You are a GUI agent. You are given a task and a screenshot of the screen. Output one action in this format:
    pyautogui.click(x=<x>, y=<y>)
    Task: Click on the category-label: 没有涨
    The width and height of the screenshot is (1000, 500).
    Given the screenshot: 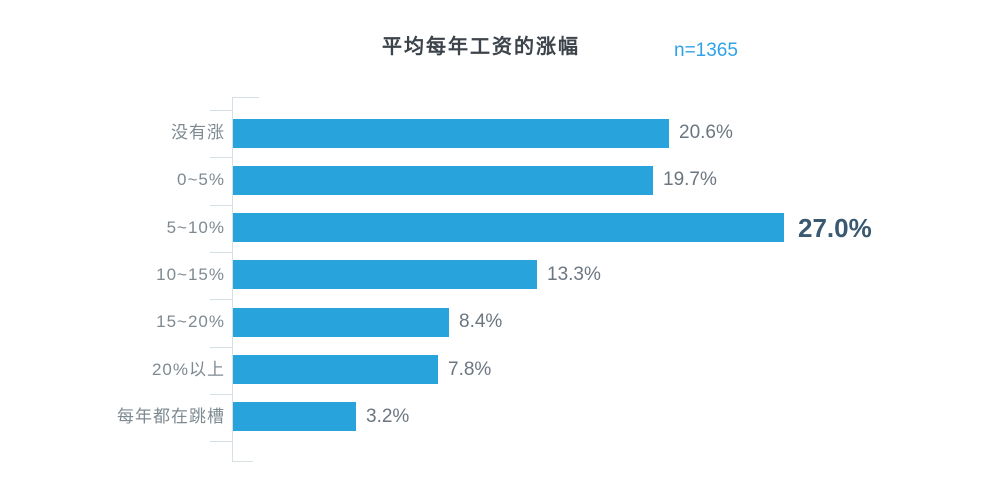 What is the action you would take?
    pyautogui.click(x=198, y=132)
    